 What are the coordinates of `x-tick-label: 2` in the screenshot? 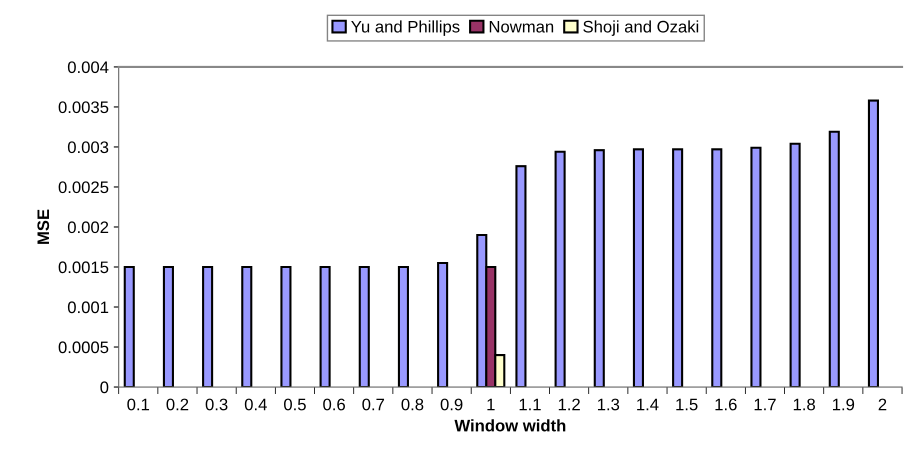 It's located at (882, 404).